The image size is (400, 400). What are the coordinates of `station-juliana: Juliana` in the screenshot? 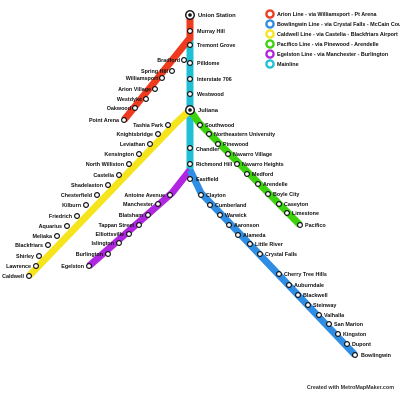 It's located at (201, 109).